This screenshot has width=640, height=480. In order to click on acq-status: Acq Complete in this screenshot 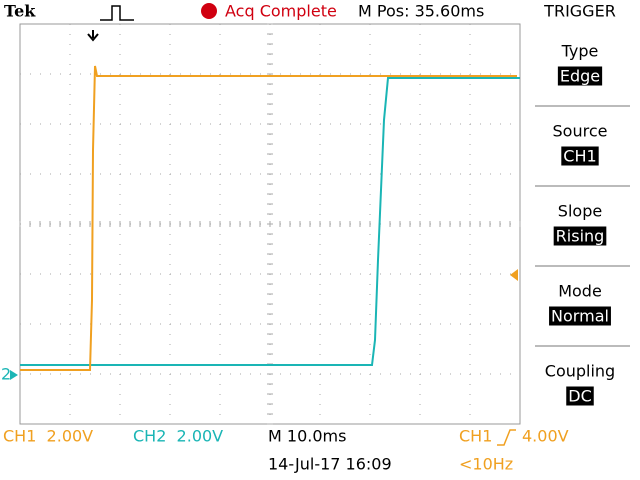, I will do `click(281, 11)`.